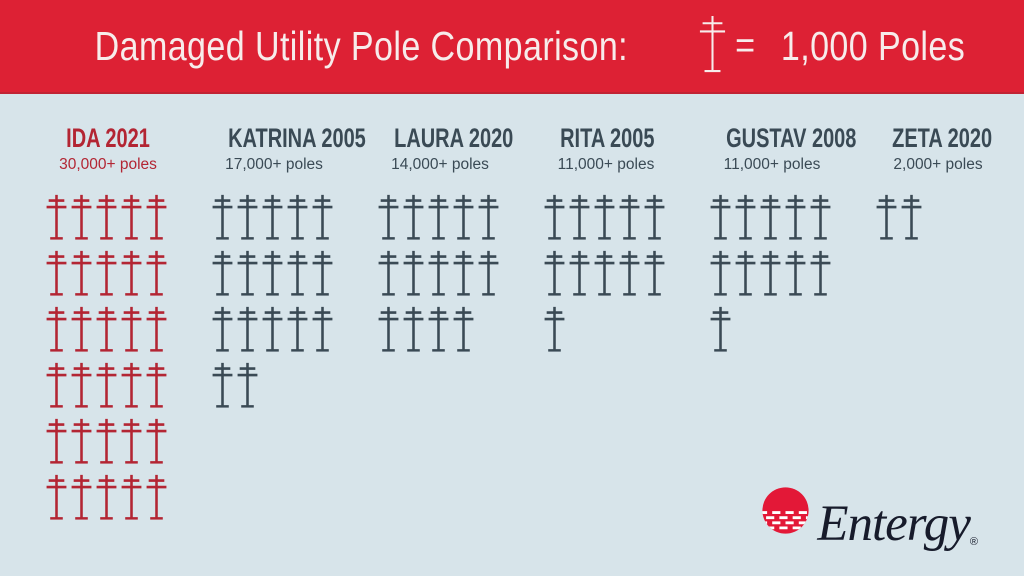 The height and width of the screenshot is (576, 1024). What do you see at coordinates (108, 164) in the screenshot?
I see `column-subtitle: 30,000+ poles` at bounding box center [108, 164].